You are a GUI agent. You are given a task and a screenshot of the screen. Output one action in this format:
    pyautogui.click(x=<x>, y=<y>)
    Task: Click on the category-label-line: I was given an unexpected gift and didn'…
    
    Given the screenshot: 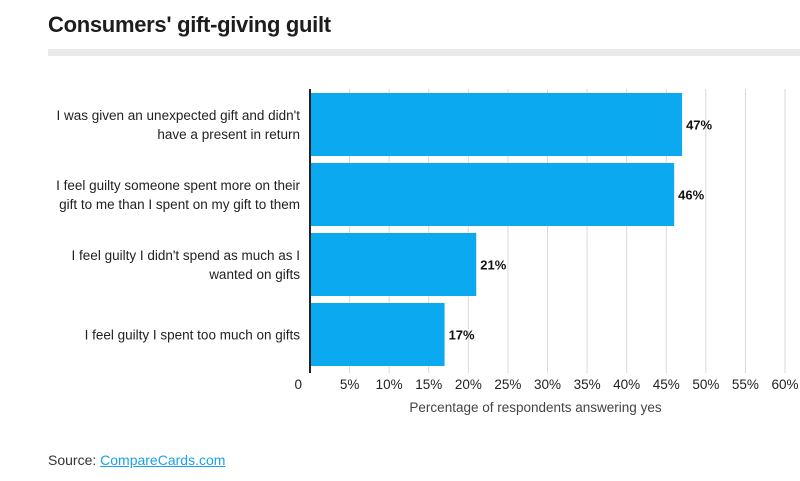 What is the action you would take?
    pyautogui.click(x=179, y=115)
    